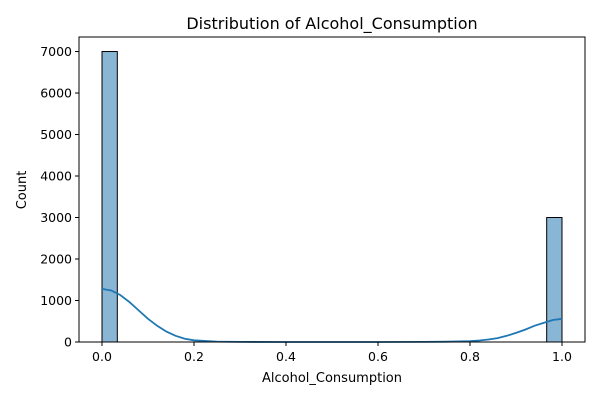 Image resolution: width=600 pixels, height=400 pixels. What do you see at coordinates (68, 342) in the screenshot?
I see `y-tick-label: 0` at bounding box center [68, 342].